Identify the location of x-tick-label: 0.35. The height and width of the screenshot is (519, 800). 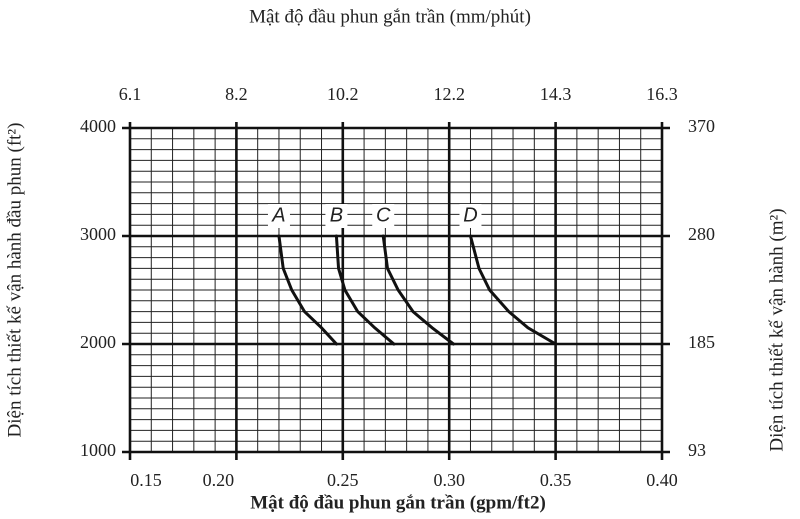
(556, 480).